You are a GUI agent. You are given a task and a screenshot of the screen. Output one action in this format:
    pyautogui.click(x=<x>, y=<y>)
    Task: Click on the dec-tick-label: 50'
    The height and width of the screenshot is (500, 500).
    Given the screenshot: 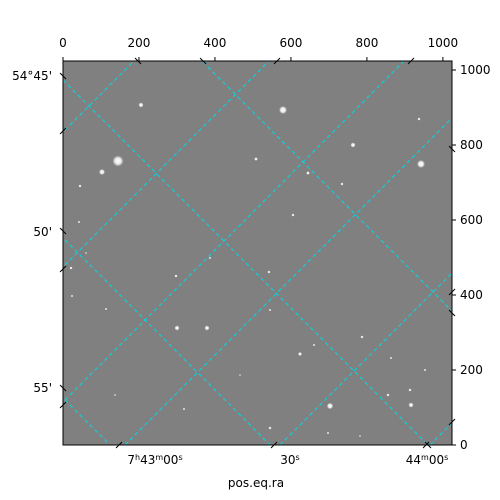 What is the action you would take?
    pyautogui.click(x=42, y=232)
    